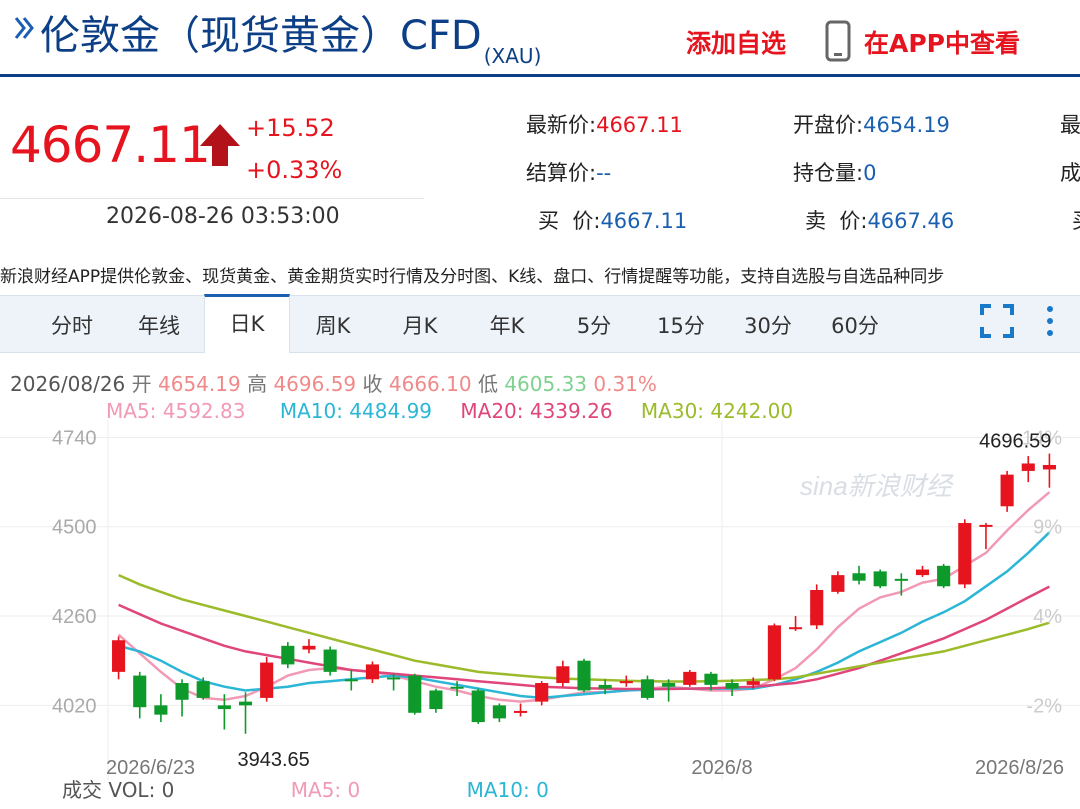 This screenshot has height=809, width=1080. I want to click on page-header: 伦敦金（现货黄金）CFD (XAU) 添加自选 在APP中查看, so click(540, 38).